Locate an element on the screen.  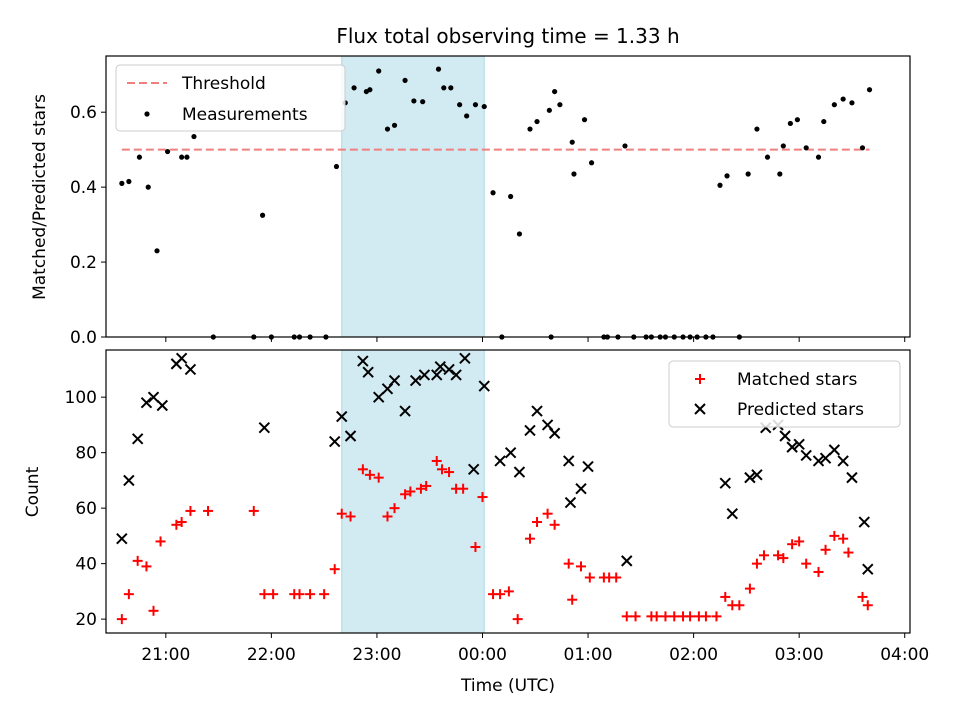
x-tick-label: 02:00 is located at coordinates (693, 655).